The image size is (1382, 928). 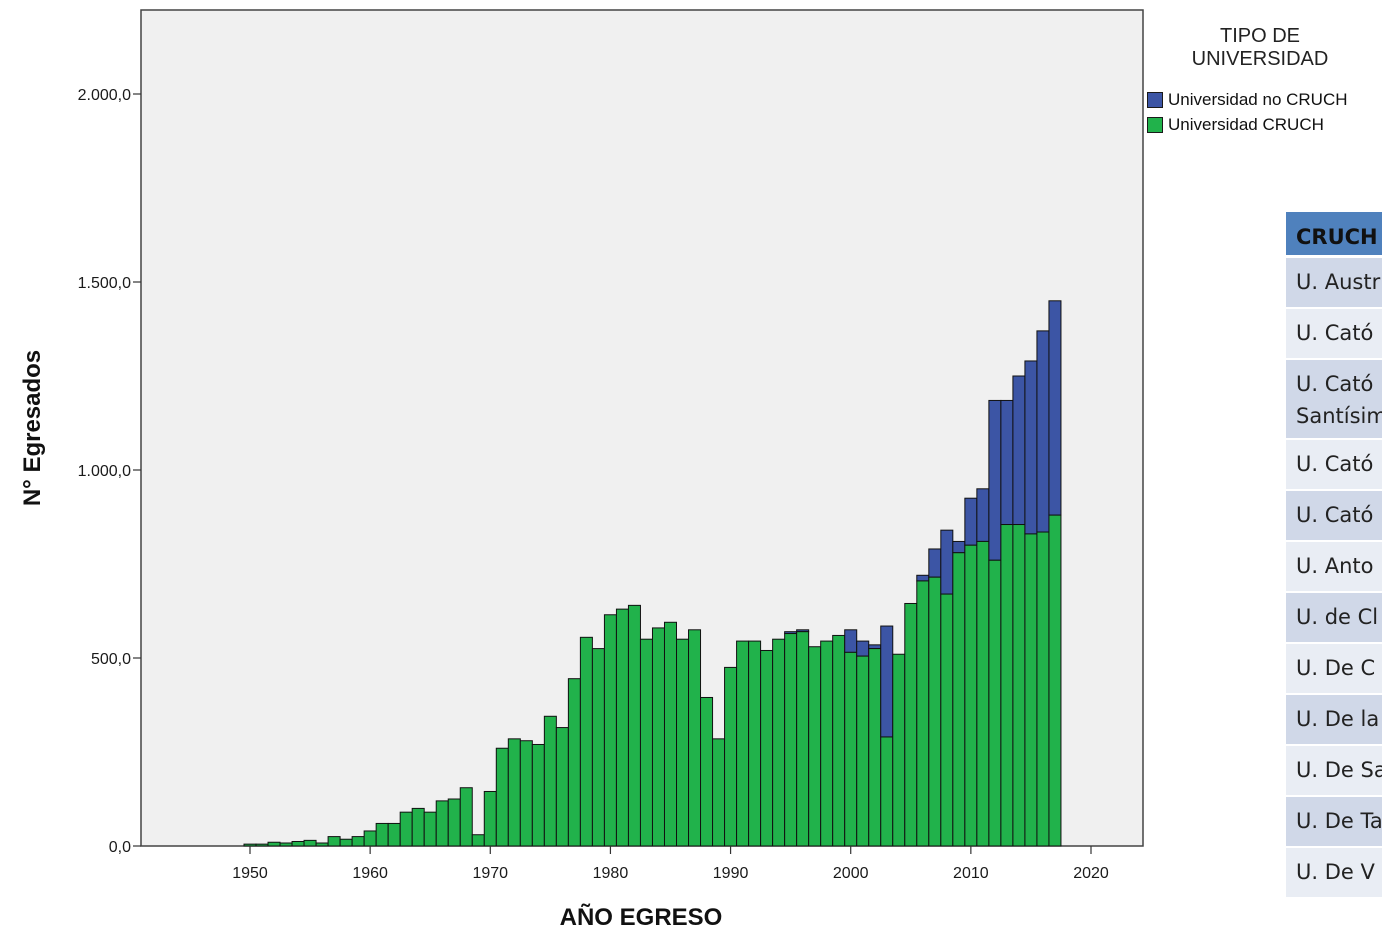 I want to click on legend-swatch-no-cruch, so click(x=1155, y=100).